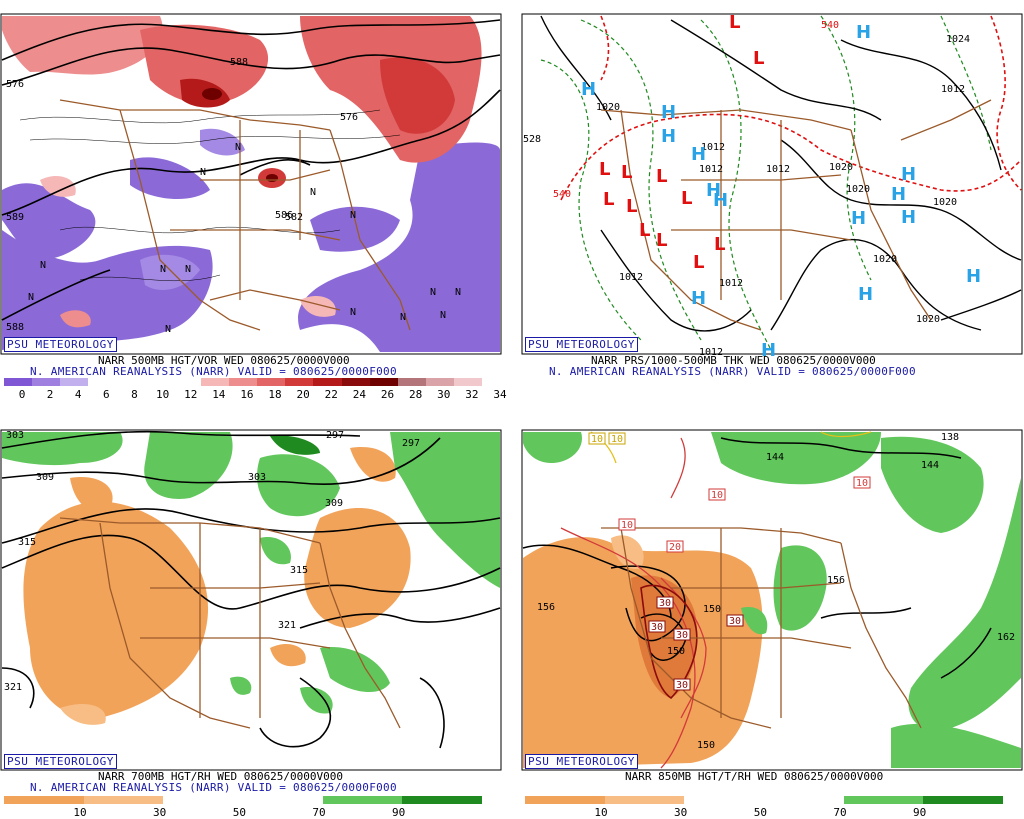  Describe the element at coordinates (601, 812) in the screenshot. I see `scale-label: 10` at that location.